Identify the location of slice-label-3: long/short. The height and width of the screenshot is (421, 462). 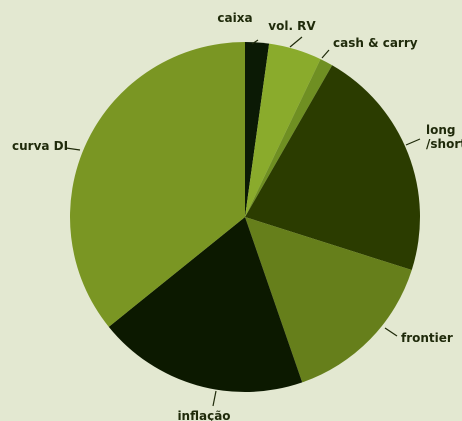
(444, 137).